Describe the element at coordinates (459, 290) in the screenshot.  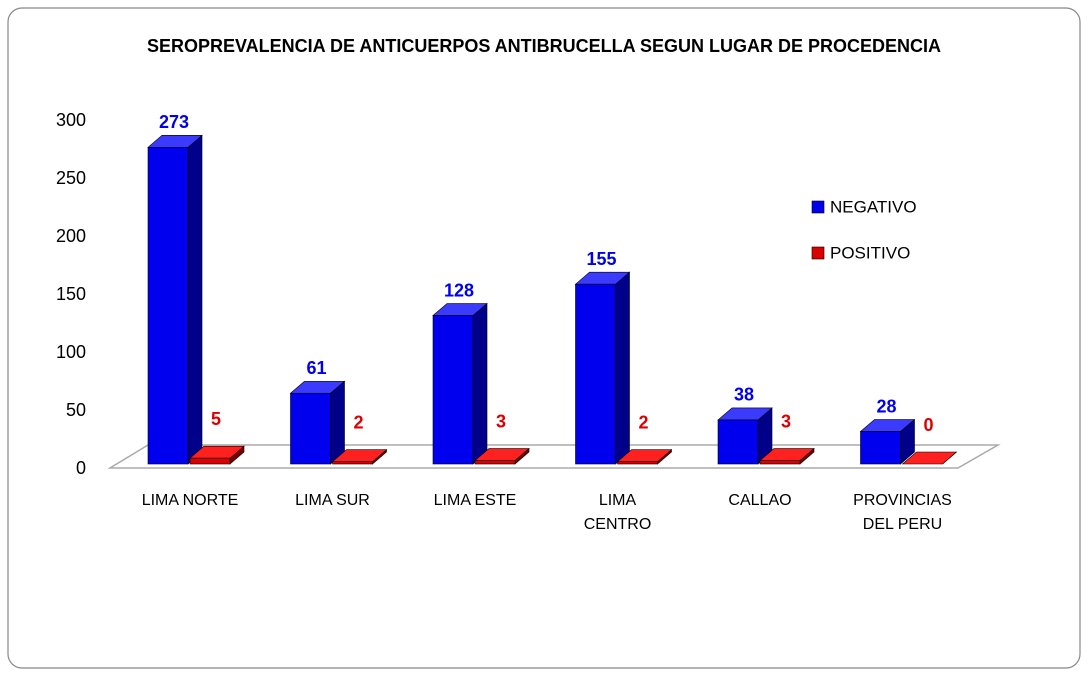
I see `value-label: 128` at that location.